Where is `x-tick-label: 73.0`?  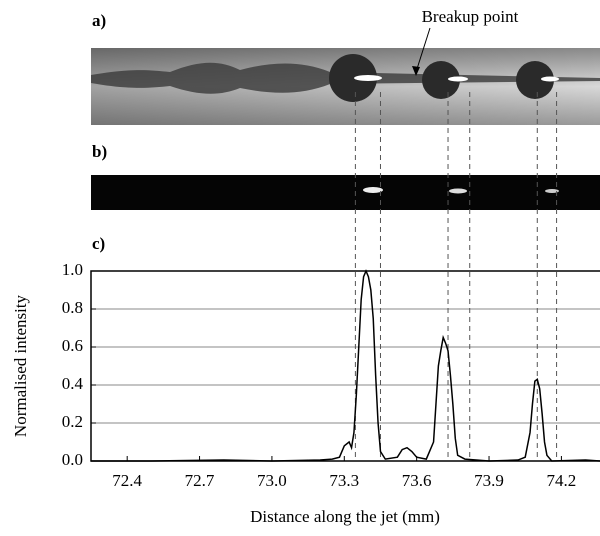 x-tick-label: 73.0 is located at coordinates (272, 480).